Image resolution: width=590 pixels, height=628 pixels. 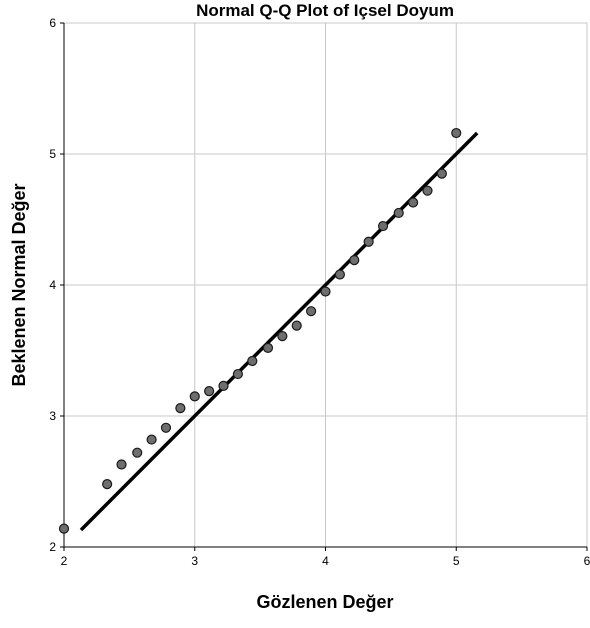 I want to click on x-tick-label: 2, so click(x=64, y=561).